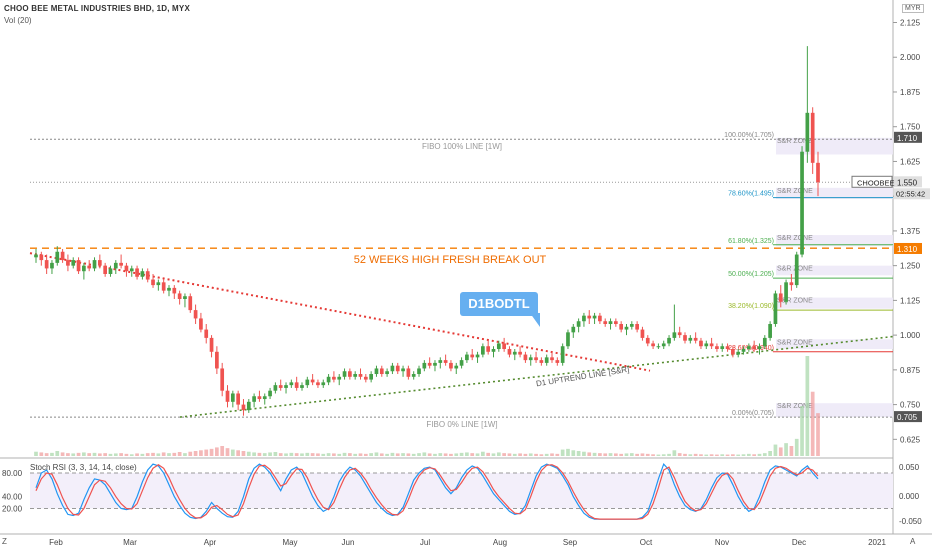 This screenshot has width=932, height=550. Describe the element at coordinates (4, 541) in the screenshot. I see `timezone-button: Z` at that location.